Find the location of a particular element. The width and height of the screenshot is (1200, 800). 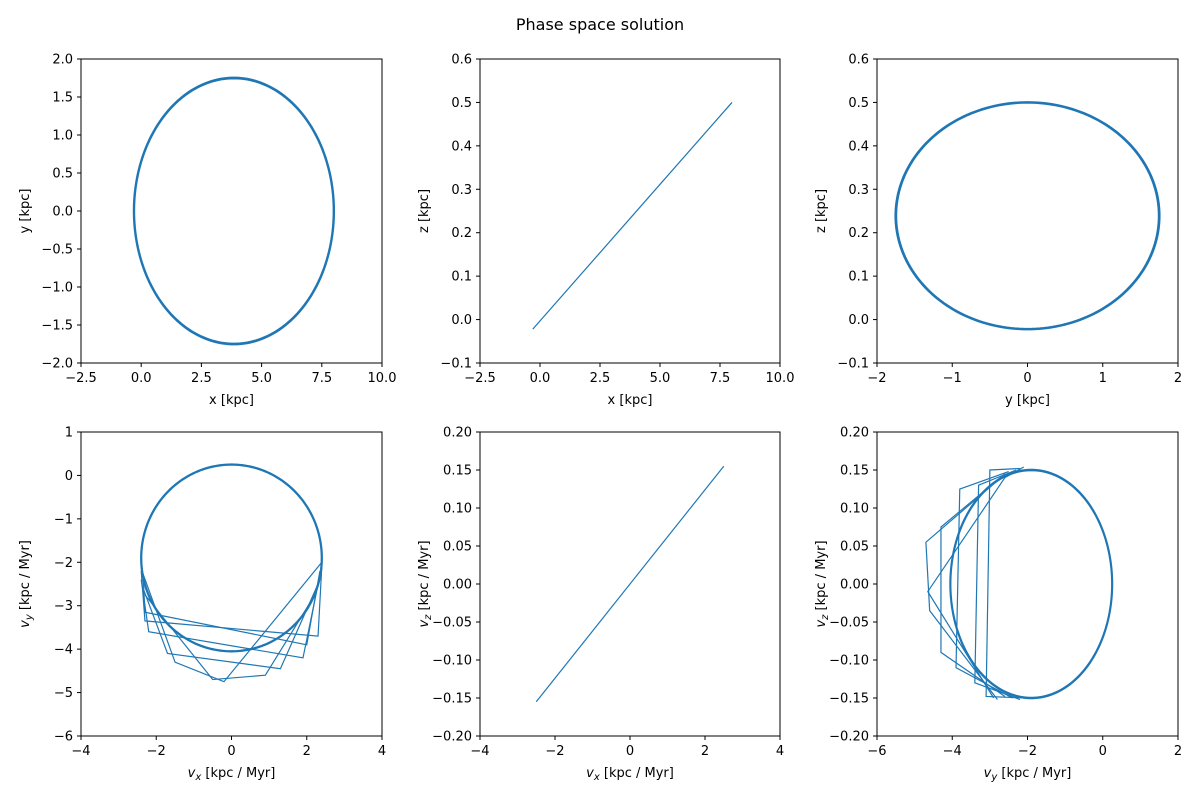

subplot-5-series is located at coordinates (630, 584).